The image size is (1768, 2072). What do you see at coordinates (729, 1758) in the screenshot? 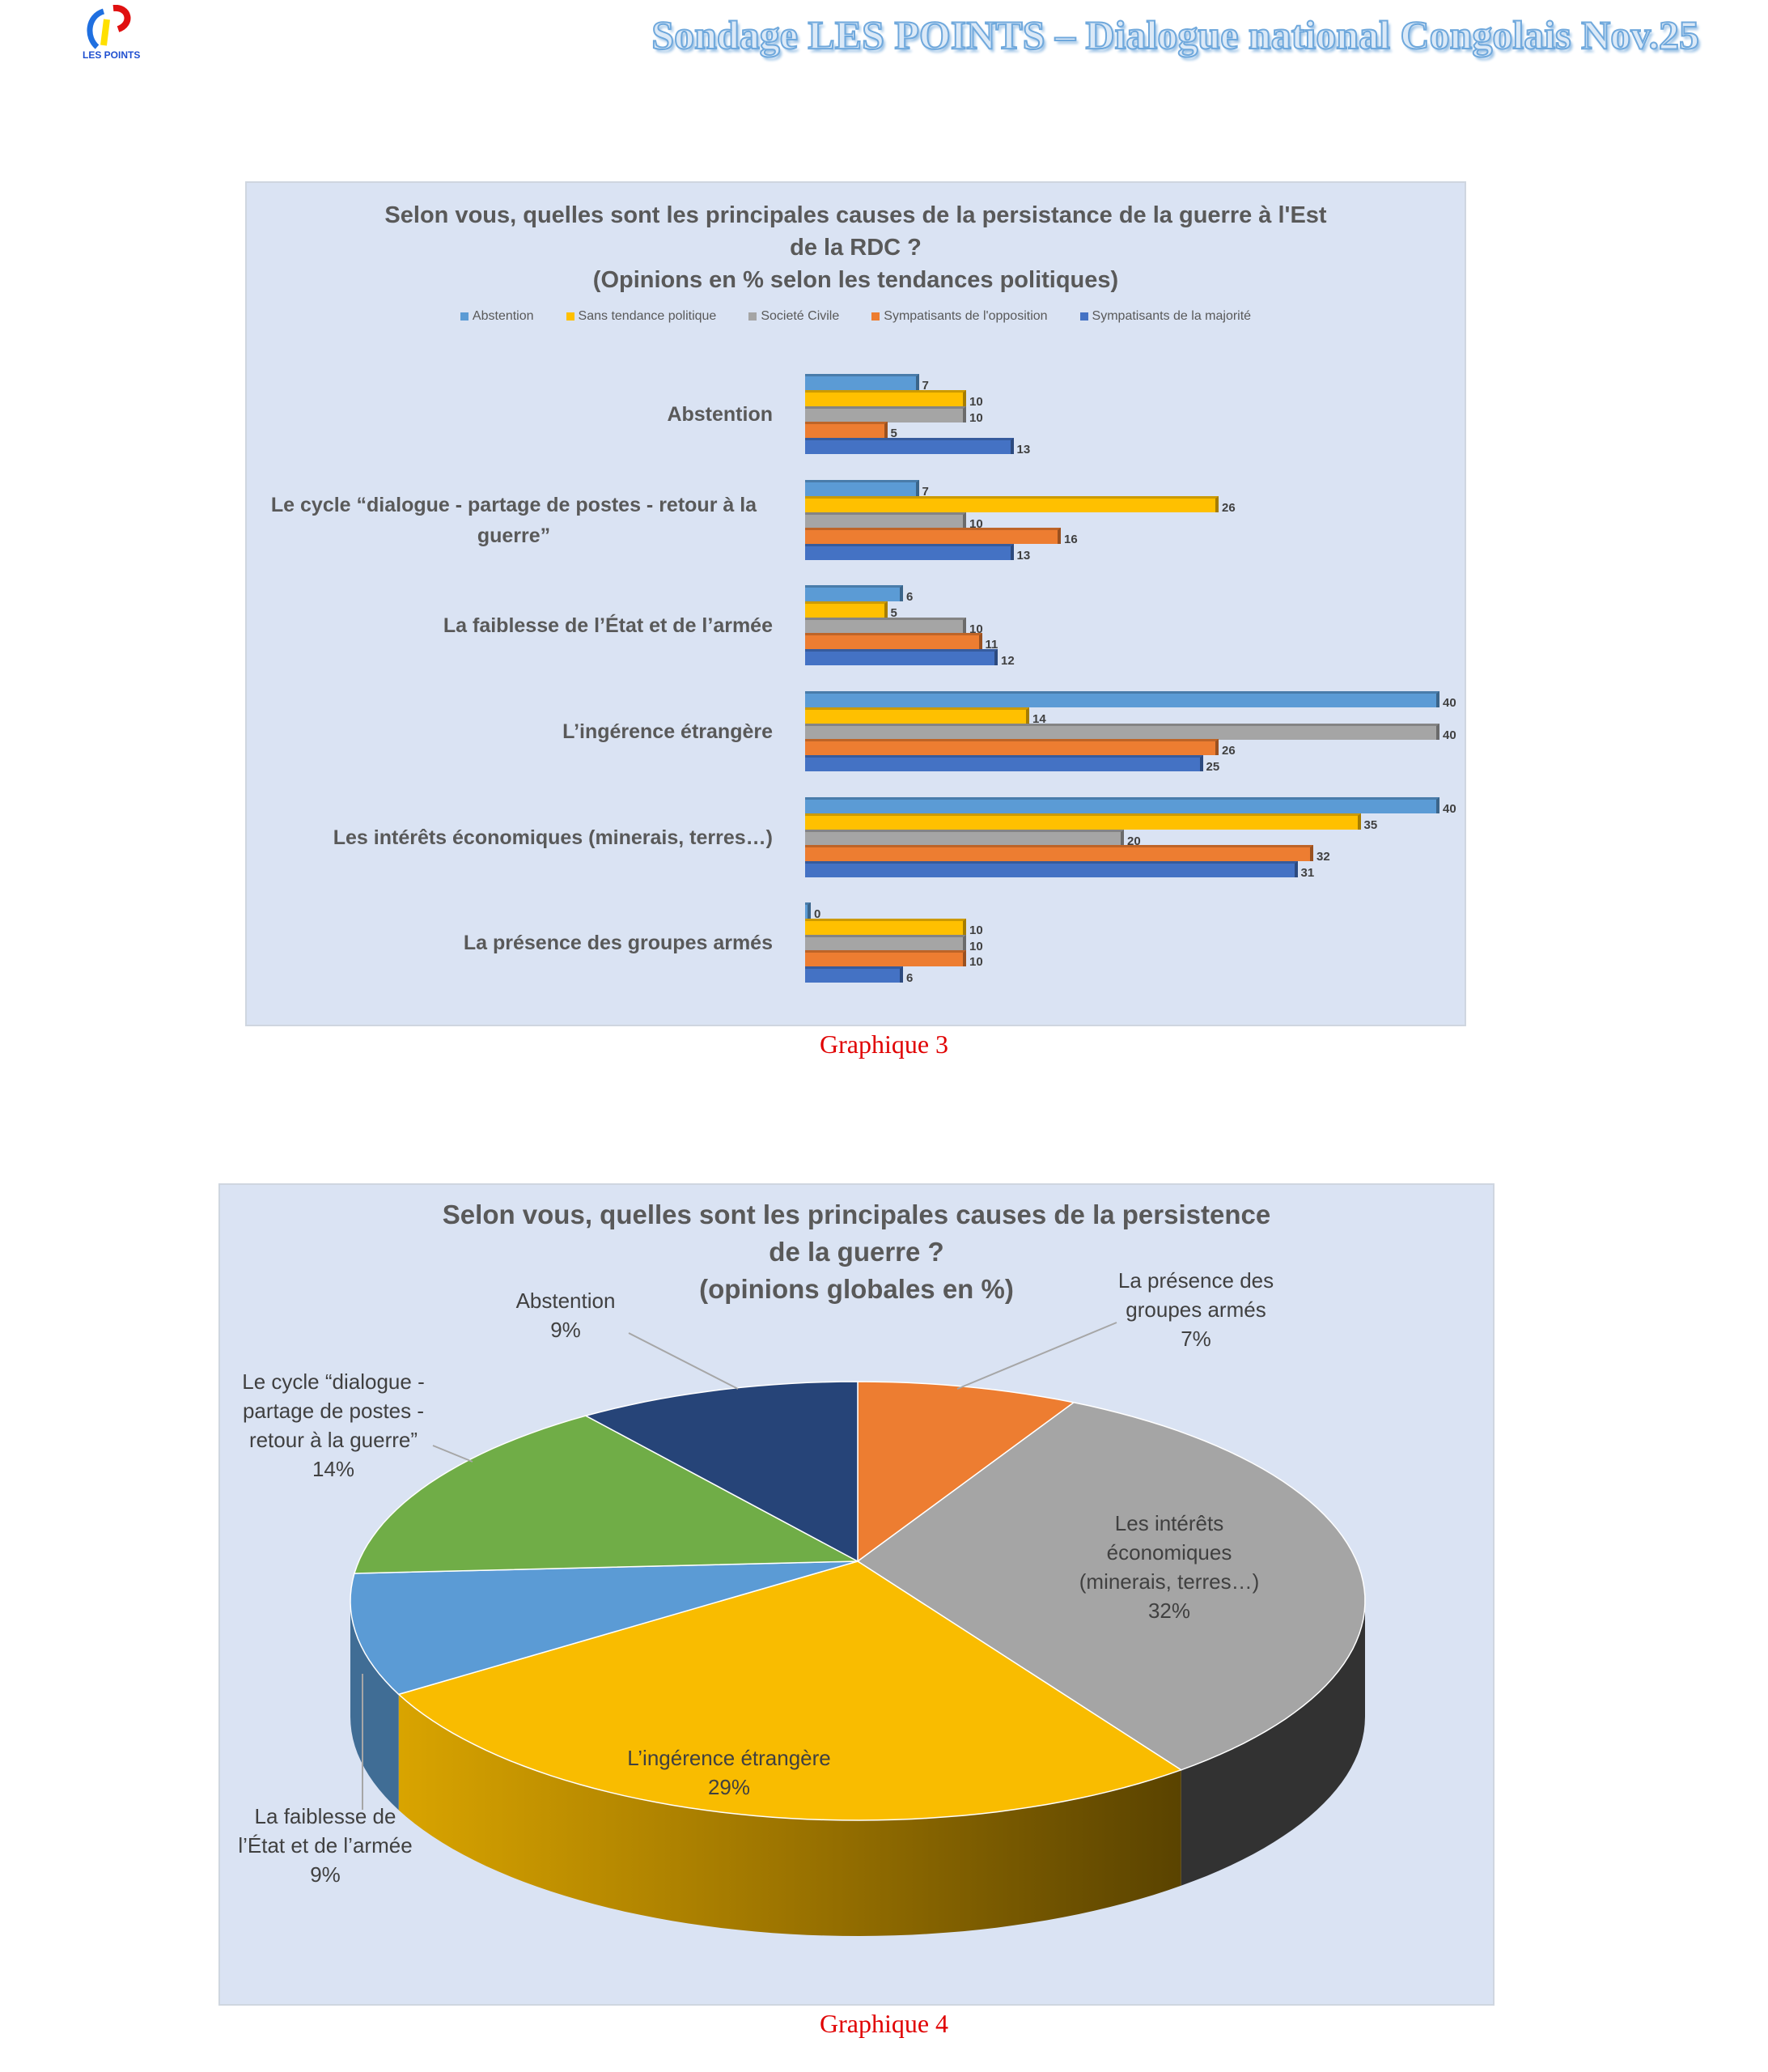
I see `pie-label-text: L’ingérence étrangère` at bounding box center [729, 1758].